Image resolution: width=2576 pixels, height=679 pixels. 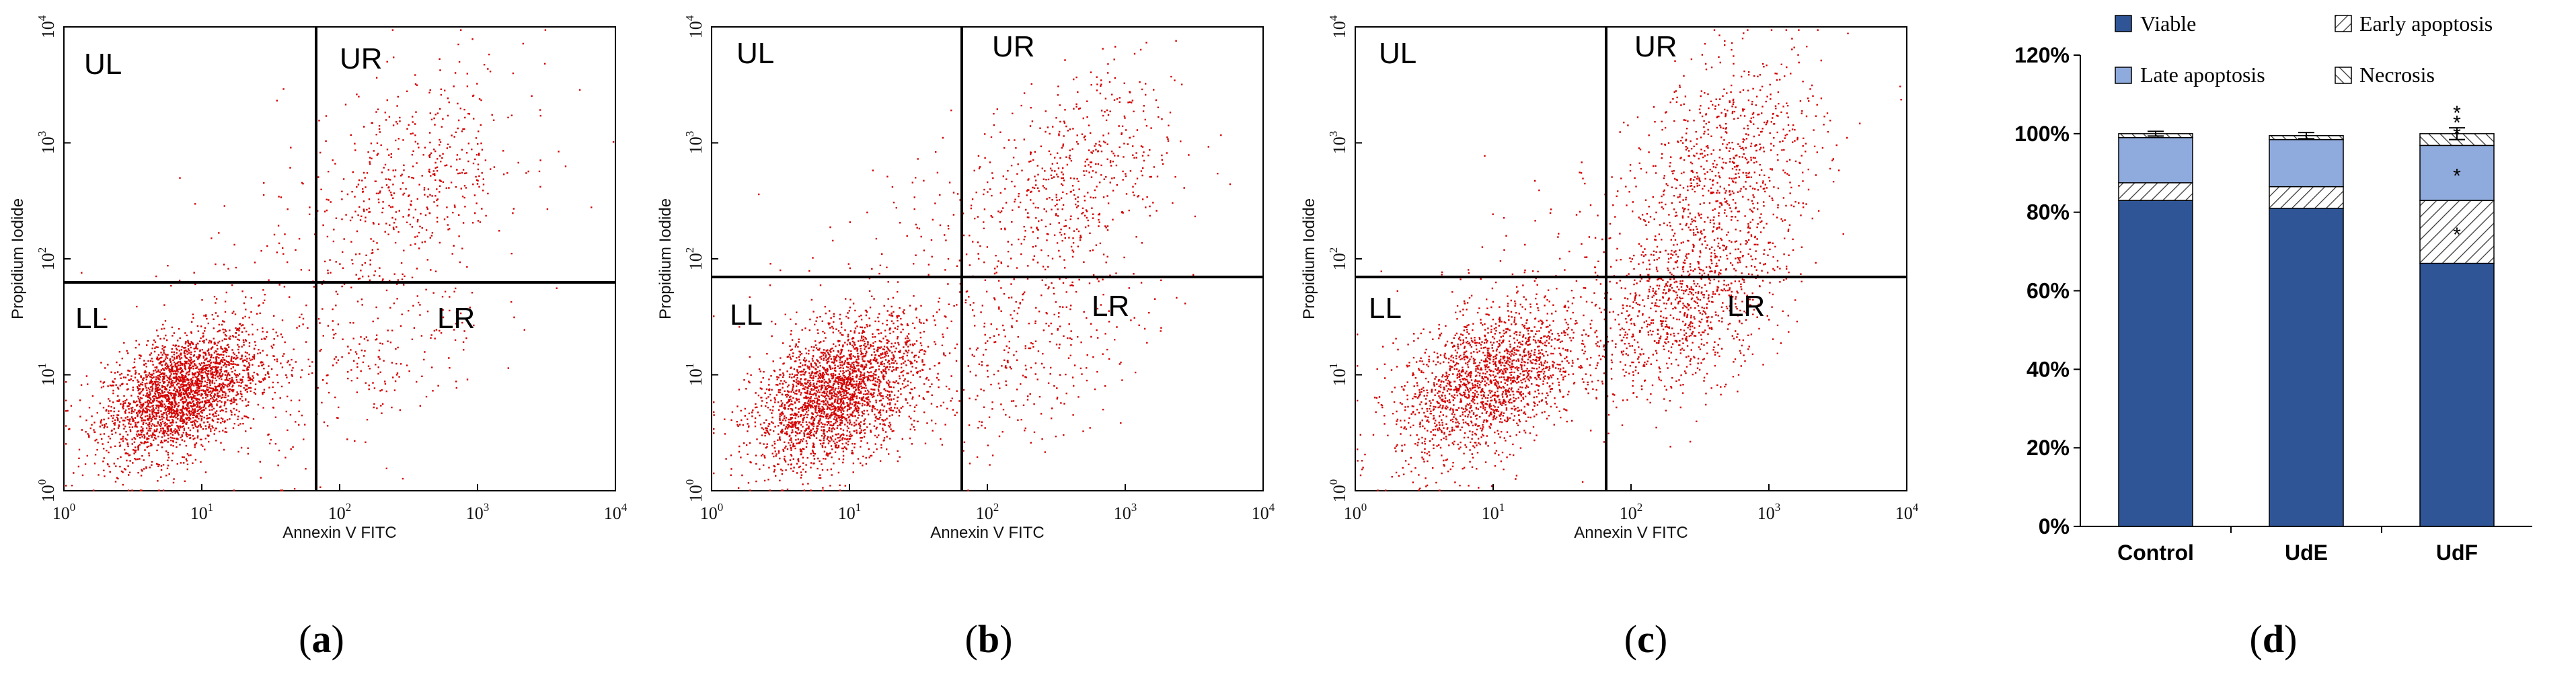 I want to click on y-tick-label: 0%, so click(x=2054, y=526).